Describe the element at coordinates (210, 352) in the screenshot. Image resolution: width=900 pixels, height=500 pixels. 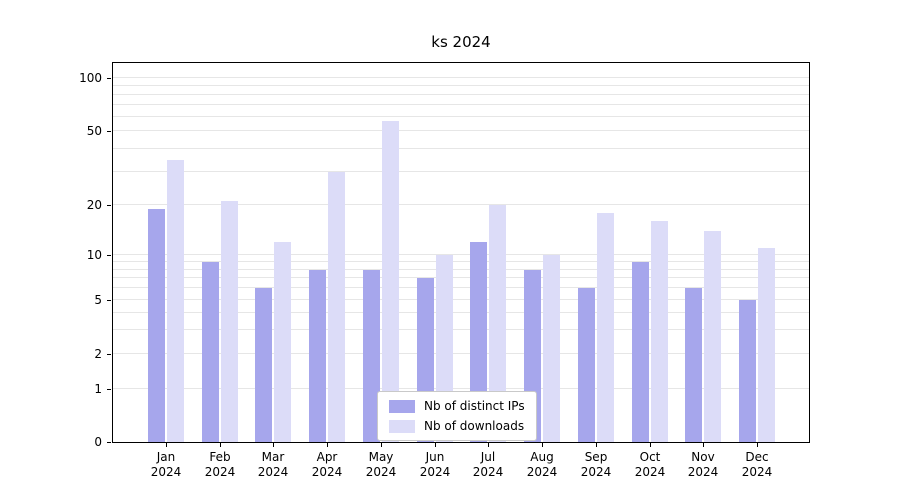
I see `bar-distinct-ips-feb` at that location.